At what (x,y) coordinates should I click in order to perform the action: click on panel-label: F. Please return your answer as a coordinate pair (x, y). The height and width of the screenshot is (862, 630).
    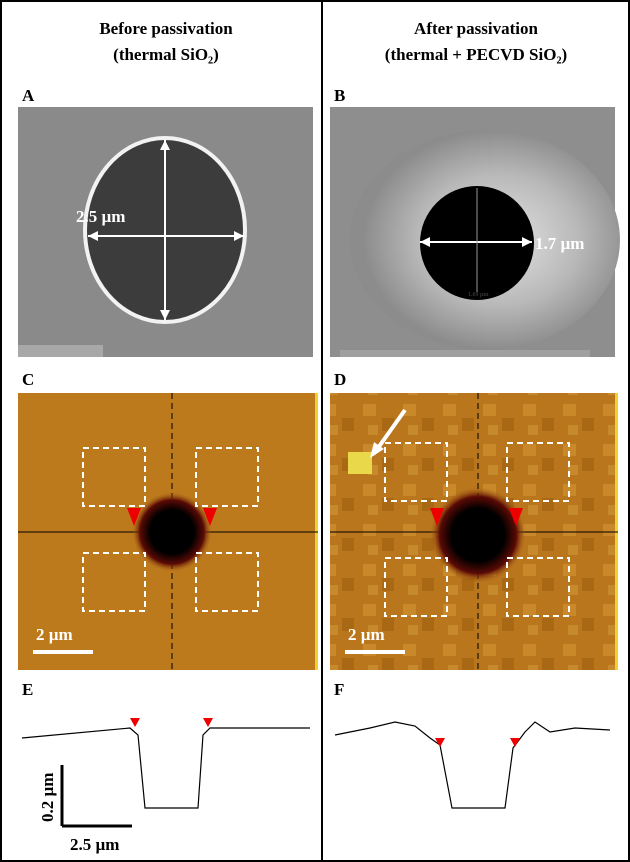
    Looking at the image, I should click on (339, 689).